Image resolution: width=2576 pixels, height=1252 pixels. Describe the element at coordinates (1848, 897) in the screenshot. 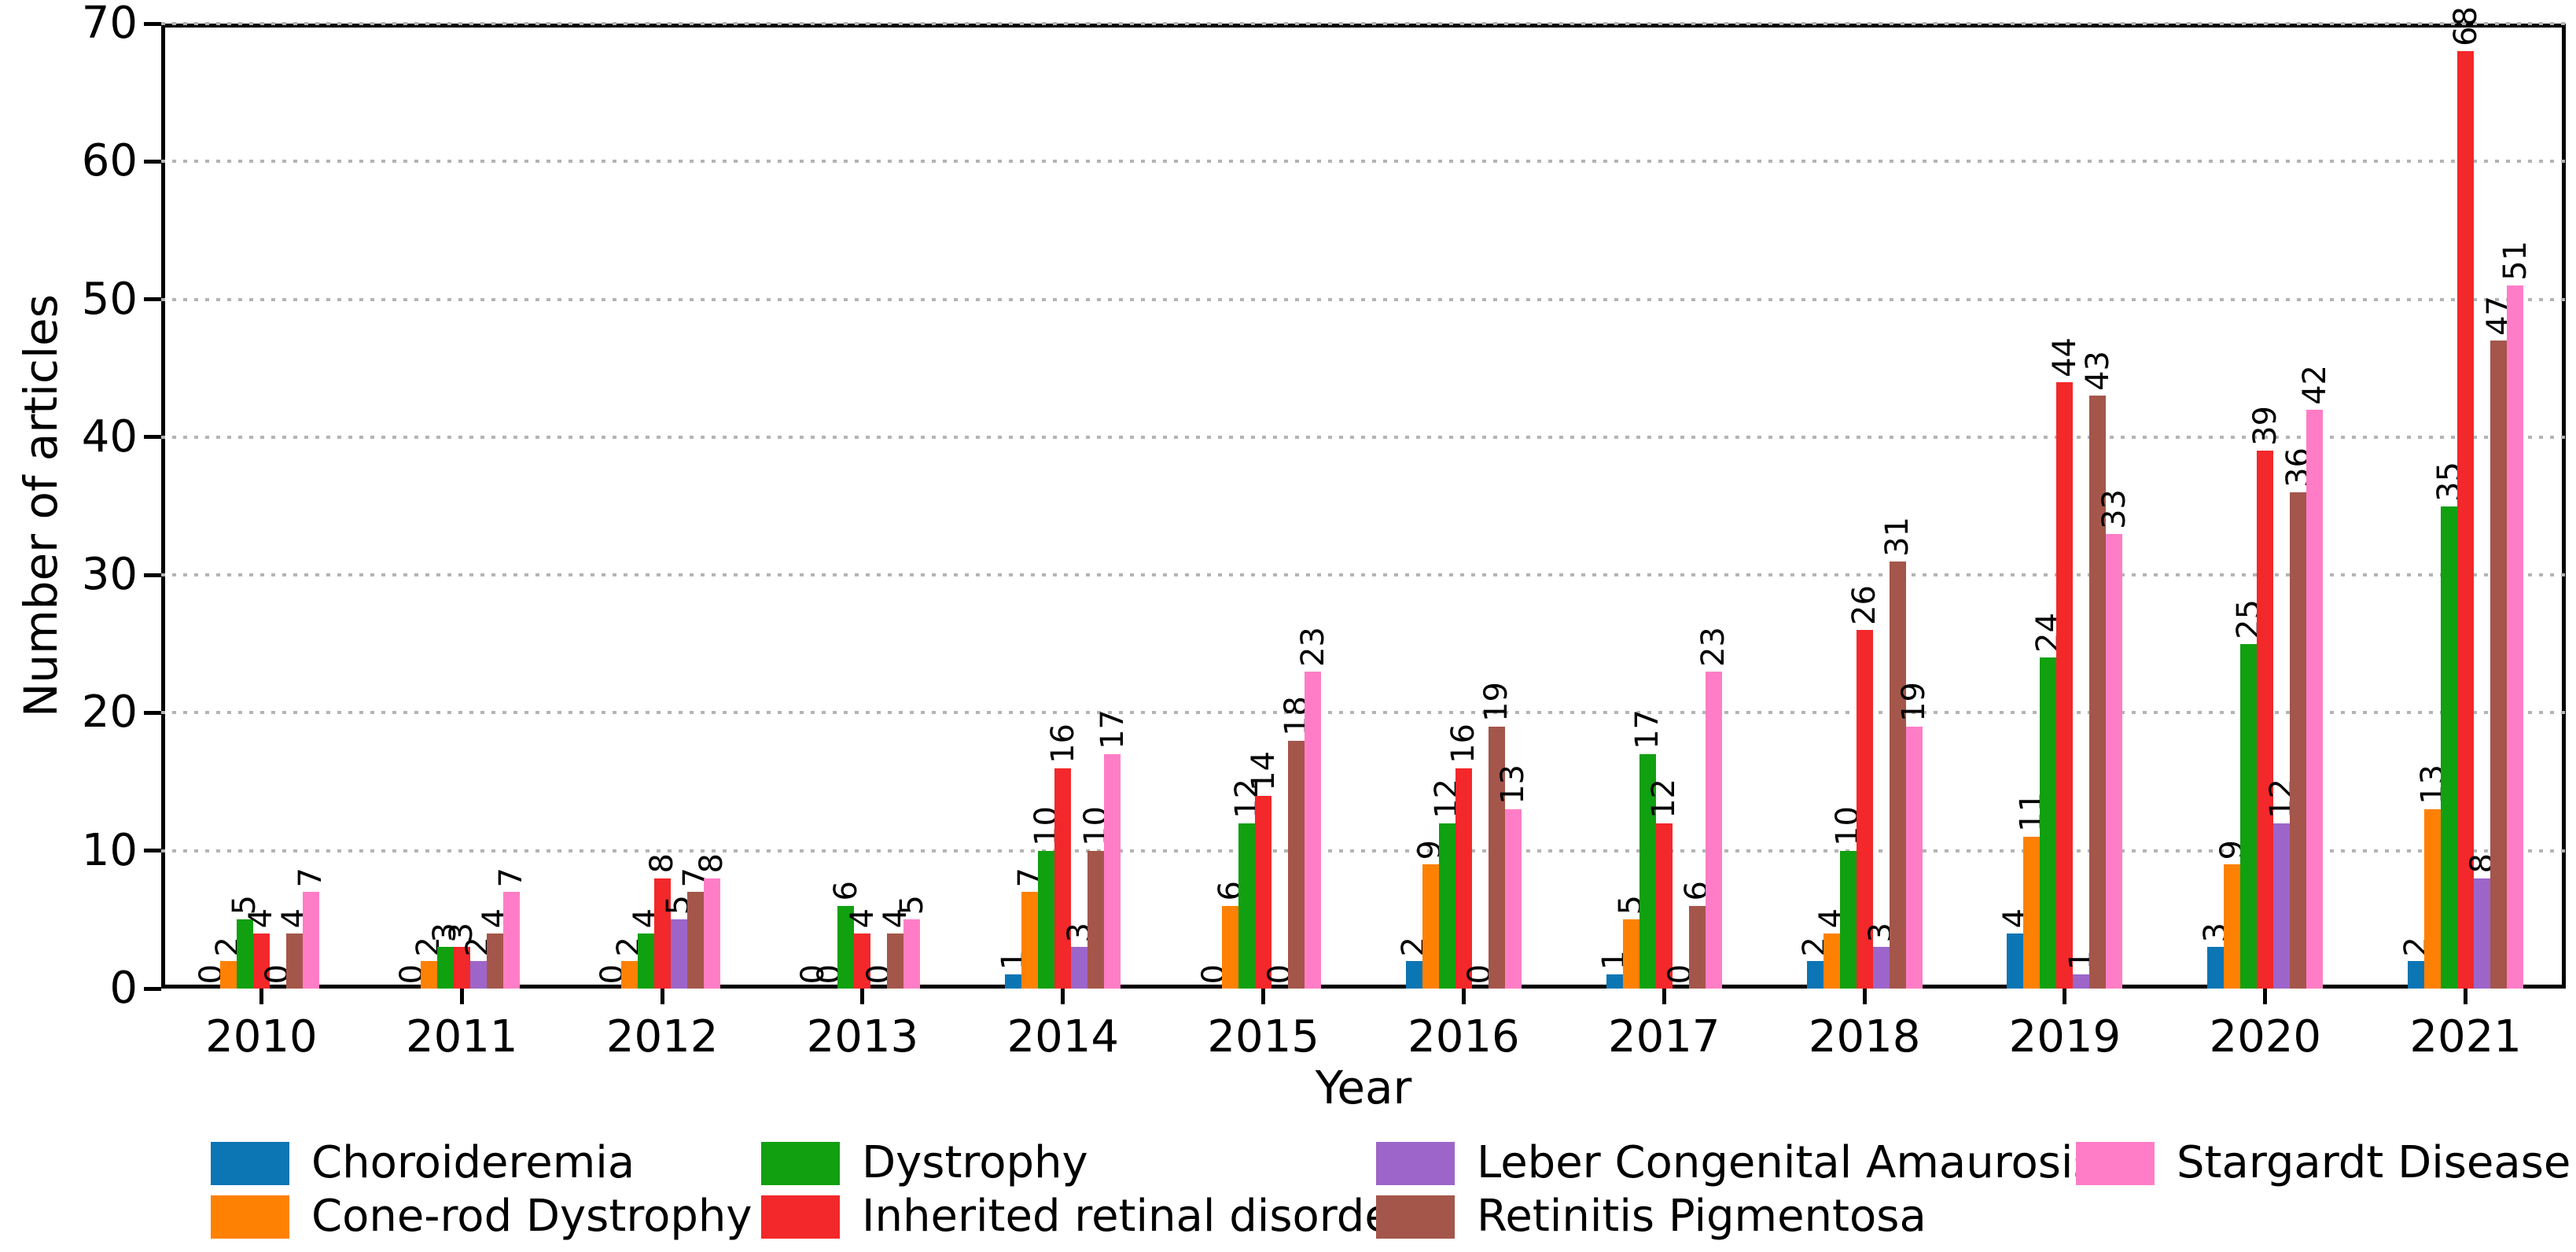

I see `bar-dystrophy-2018: 10` at that location.